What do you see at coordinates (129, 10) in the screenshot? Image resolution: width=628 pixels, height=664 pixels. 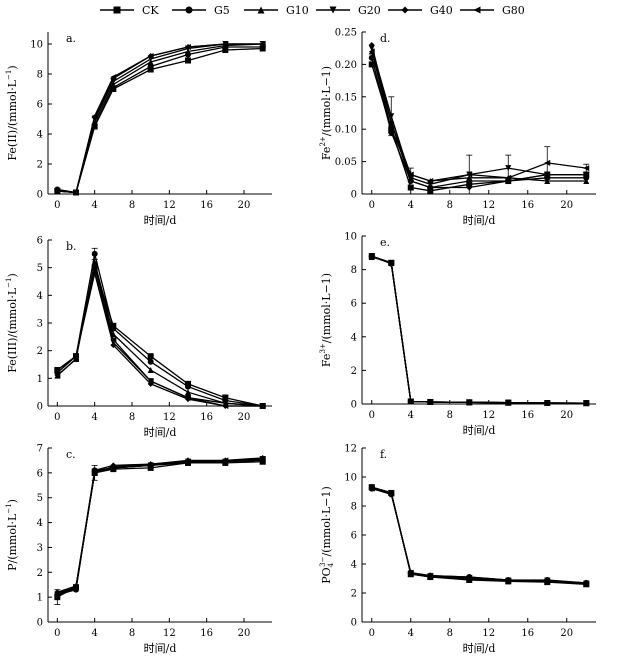 I see `legend-entry-ck: CK` at bounding box center [129, 10].